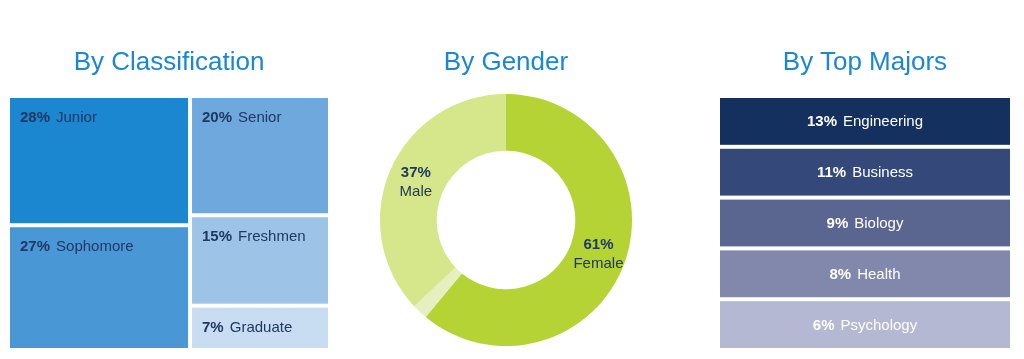 This screenshot has height=359, width=1024. I want to click on text: By Top Majors, so click(865, 61).